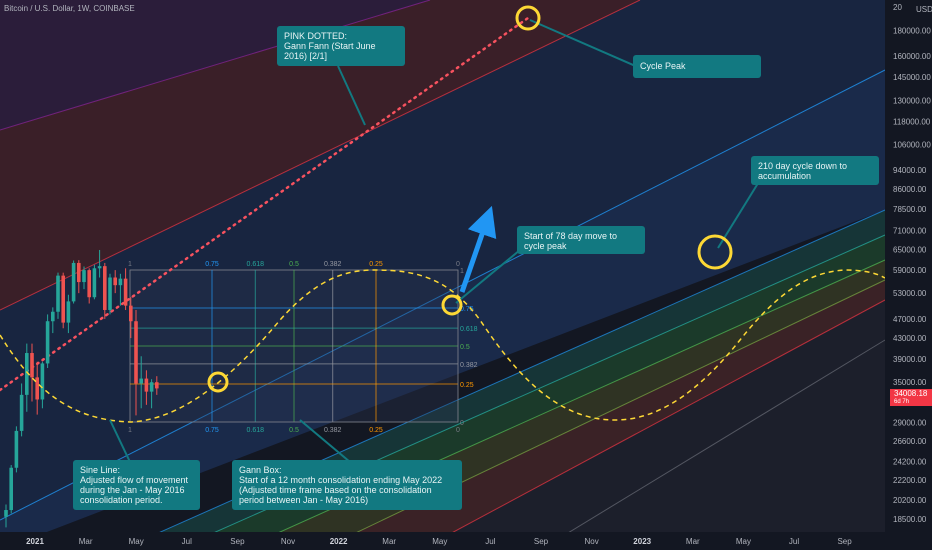 Image resolution: width=932 pixels, height=550 pixels. I want to click on circle-cycle-peak, so click(528, 18).